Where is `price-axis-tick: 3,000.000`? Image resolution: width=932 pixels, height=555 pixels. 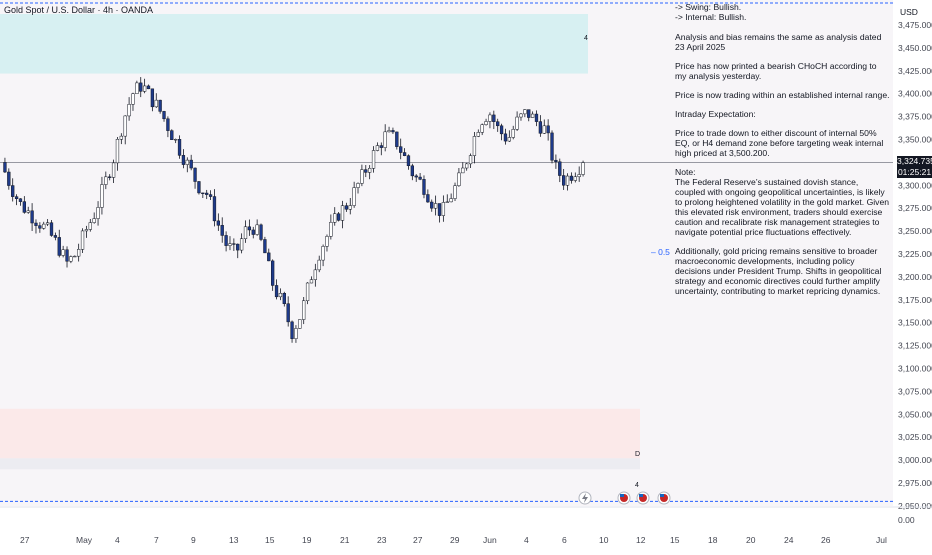 price-axis-tick: 3,000.000 is located at coordinates (915, 460).